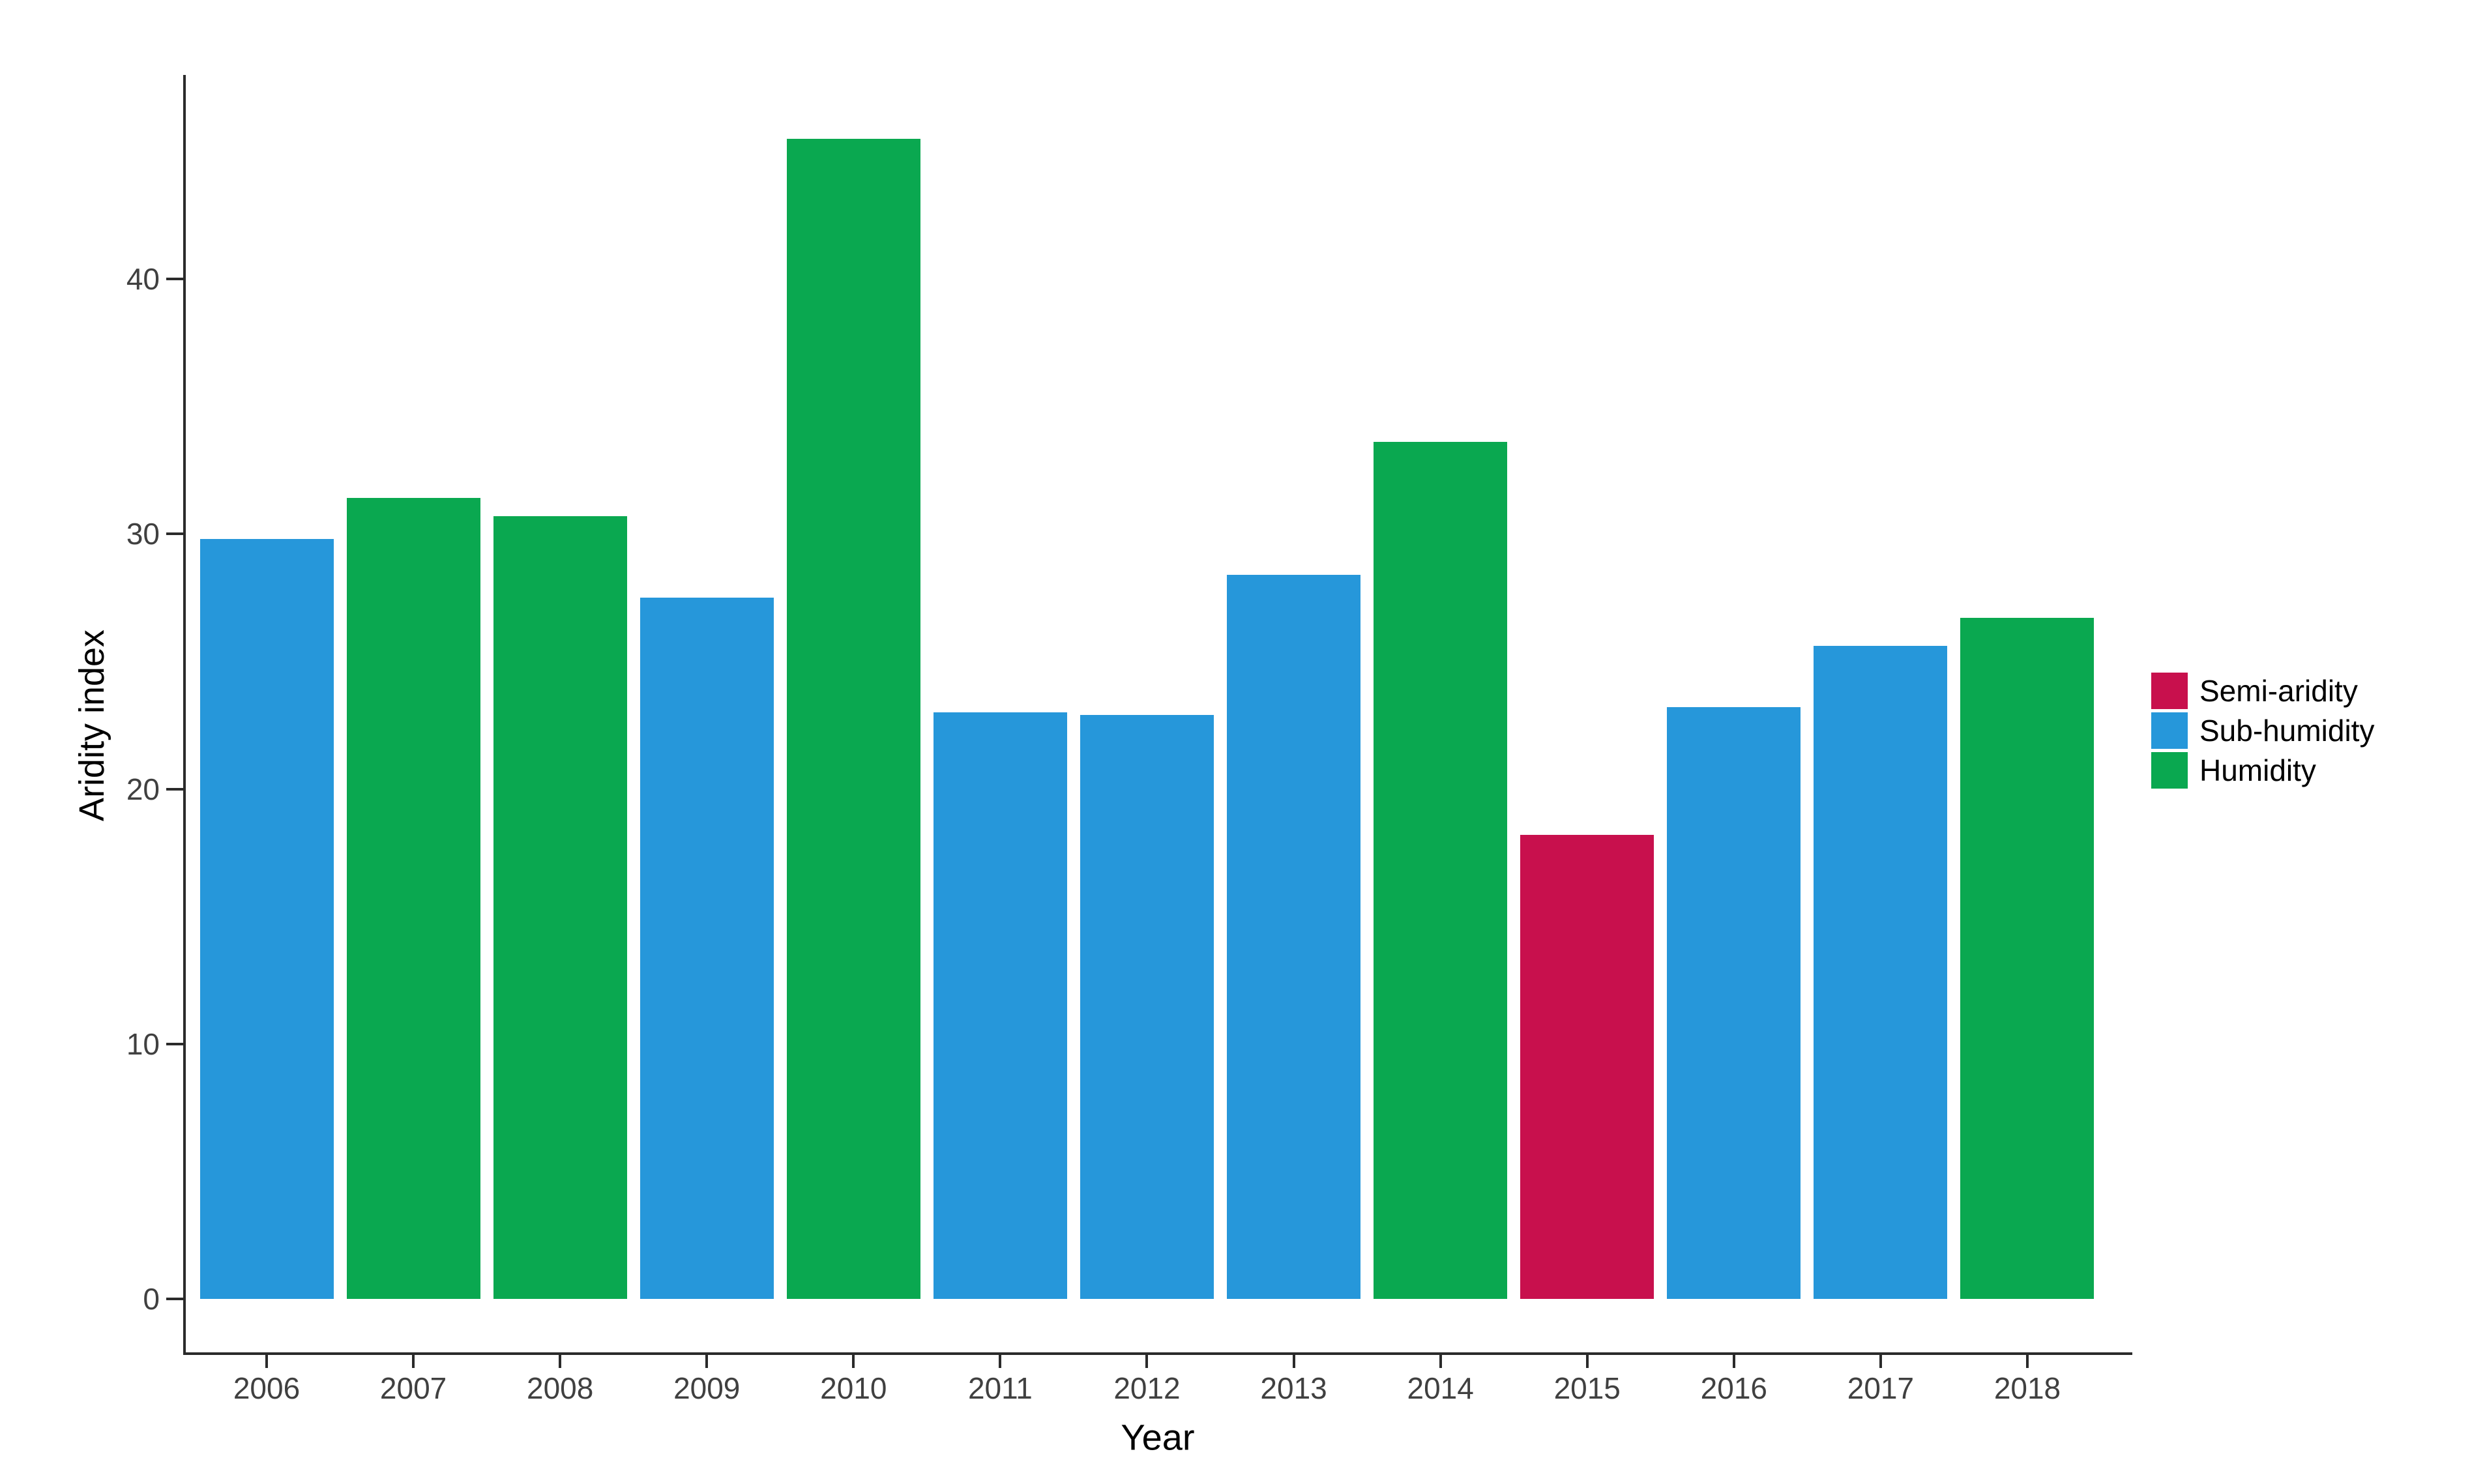  I want to click on bar-2008, so click(560, 907).